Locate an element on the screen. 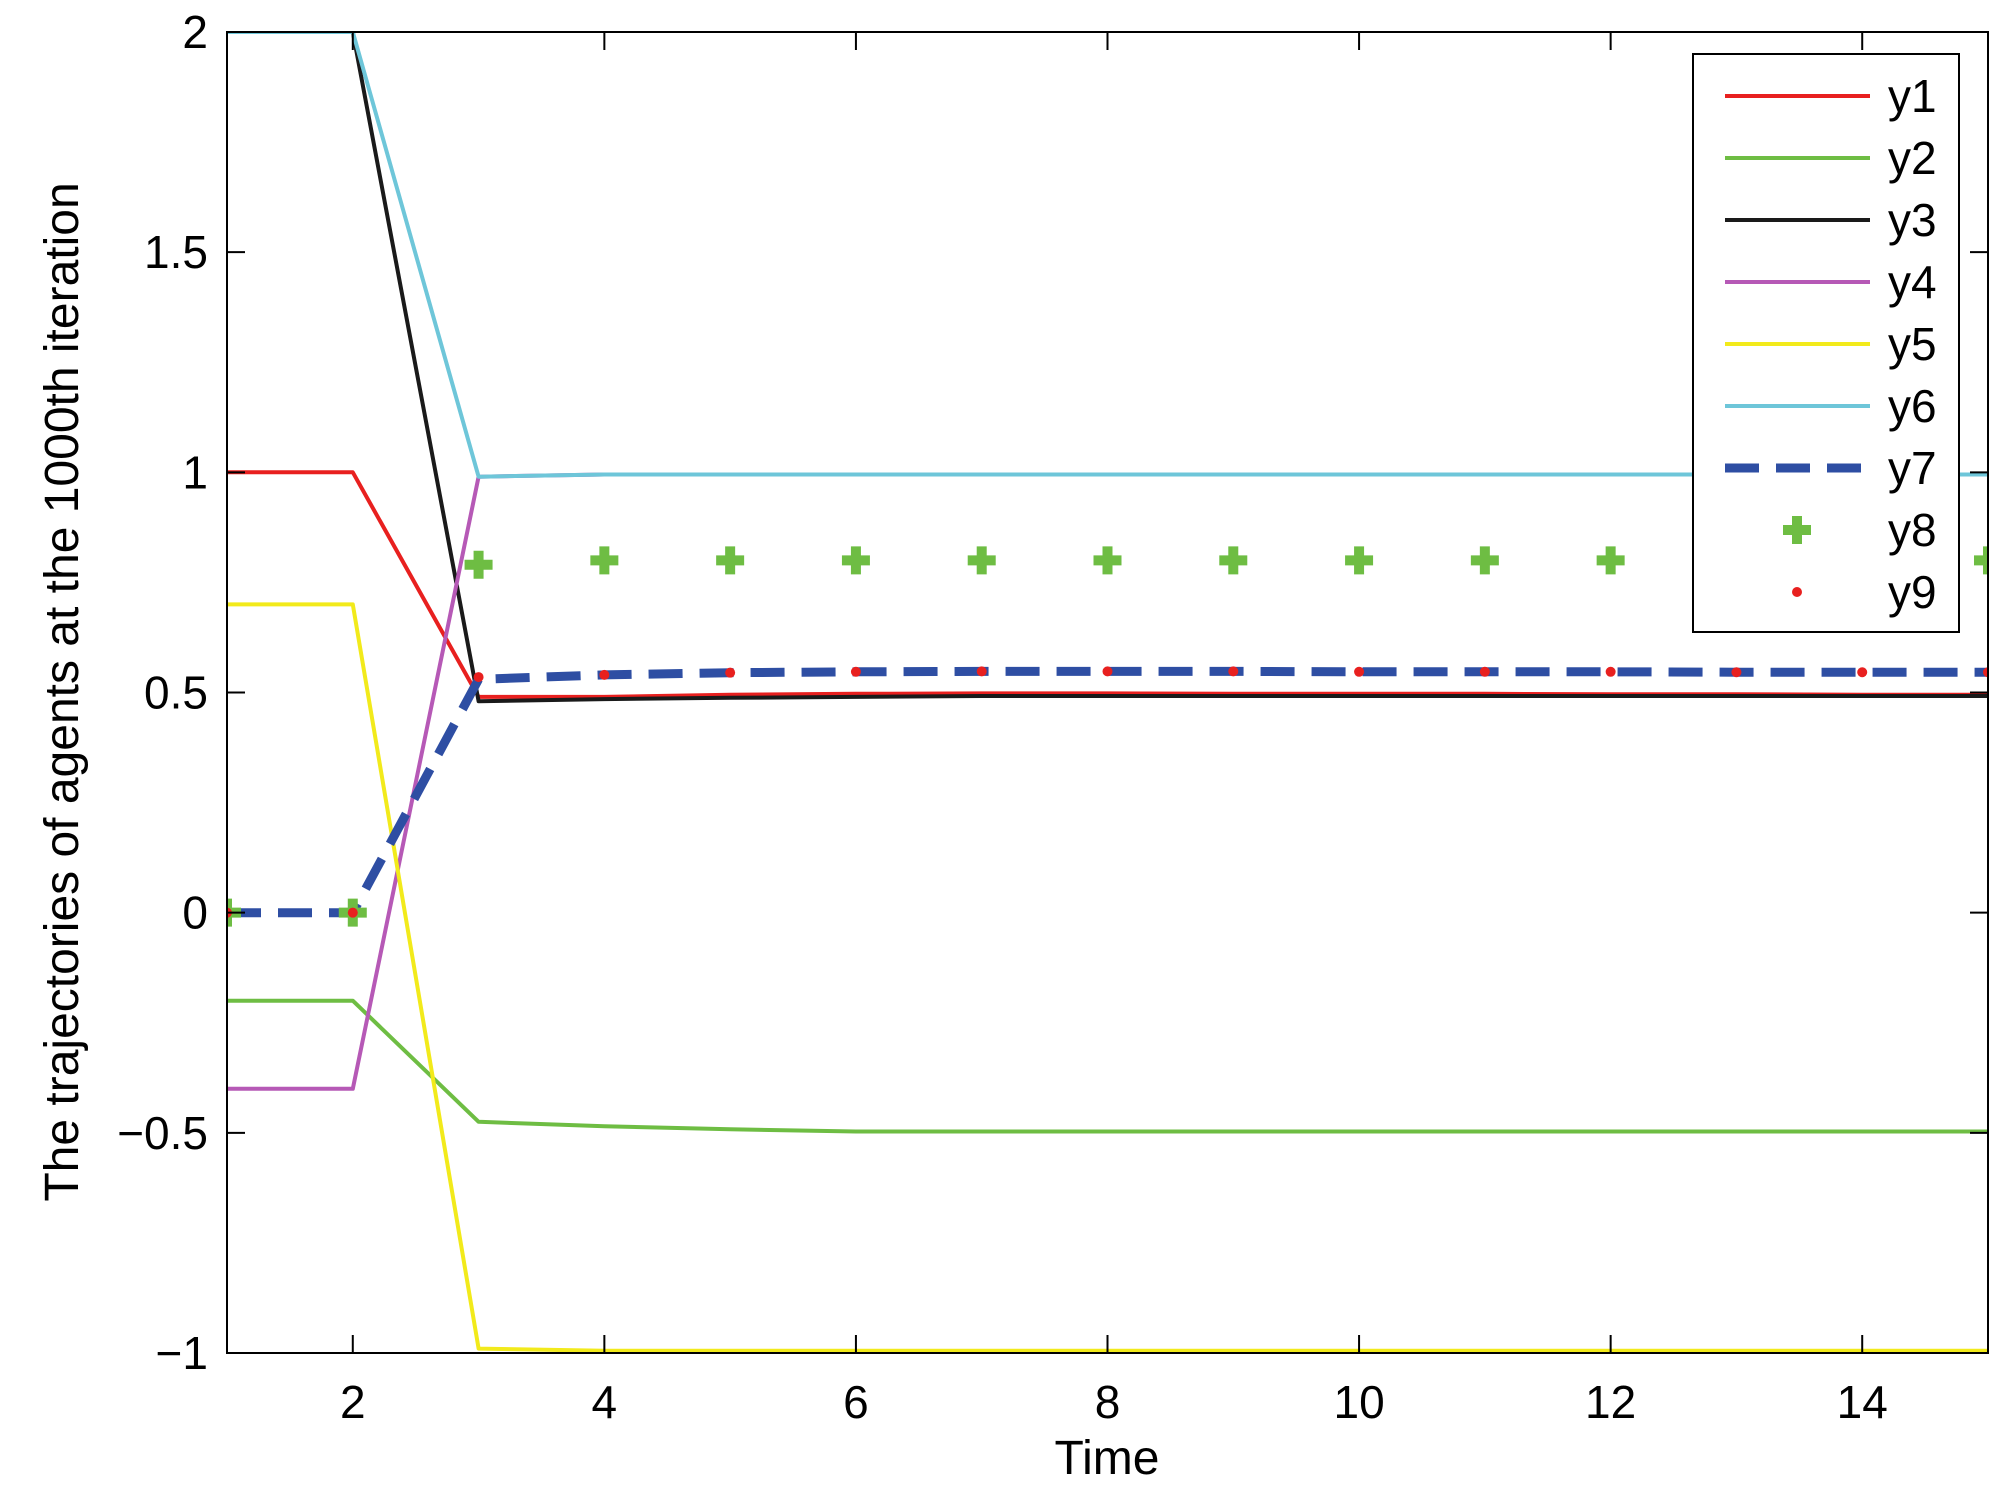 The image size is (2010, 1493). y-tick-label: 0 is located at coordinates (195, 913).